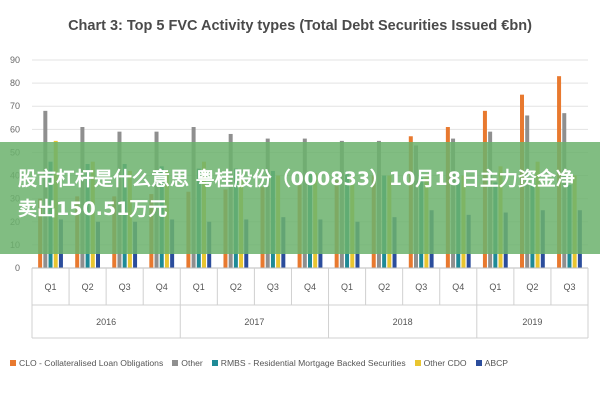  I want to click on x-group-label: 2019, so click(532, 322).